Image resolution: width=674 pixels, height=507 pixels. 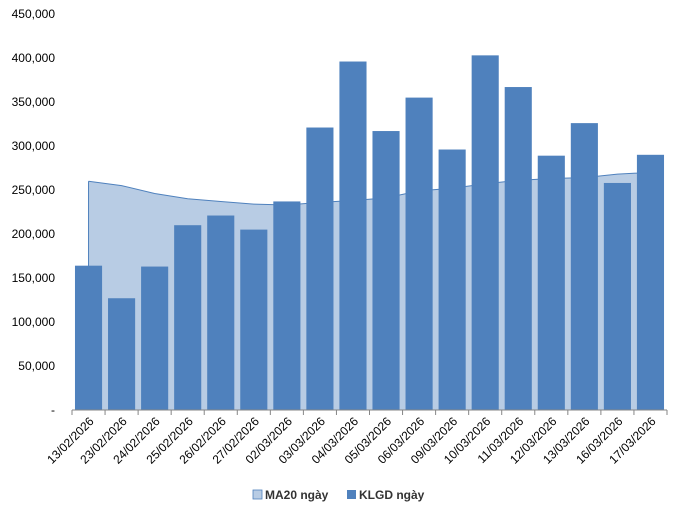 I want to click on y-tick-label: 300,000, so click(x=34, y=146).